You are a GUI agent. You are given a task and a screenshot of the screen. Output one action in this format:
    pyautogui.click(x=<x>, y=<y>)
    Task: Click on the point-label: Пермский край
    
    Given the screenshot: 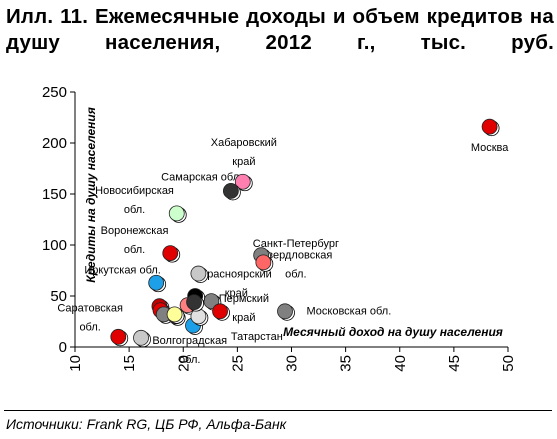 What is the action you would take?
    pyautogui.click(x=244, y=308)
    